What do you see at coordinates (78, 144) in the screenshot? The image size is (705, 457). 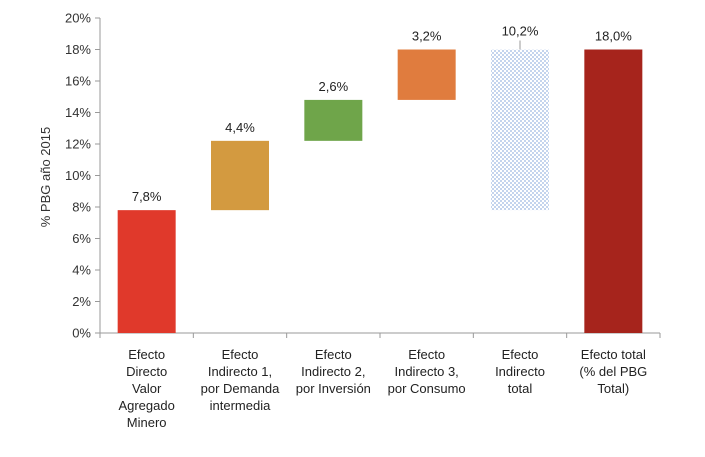 I see `y-tick-label: 12%` at bounding box center [78, 144].